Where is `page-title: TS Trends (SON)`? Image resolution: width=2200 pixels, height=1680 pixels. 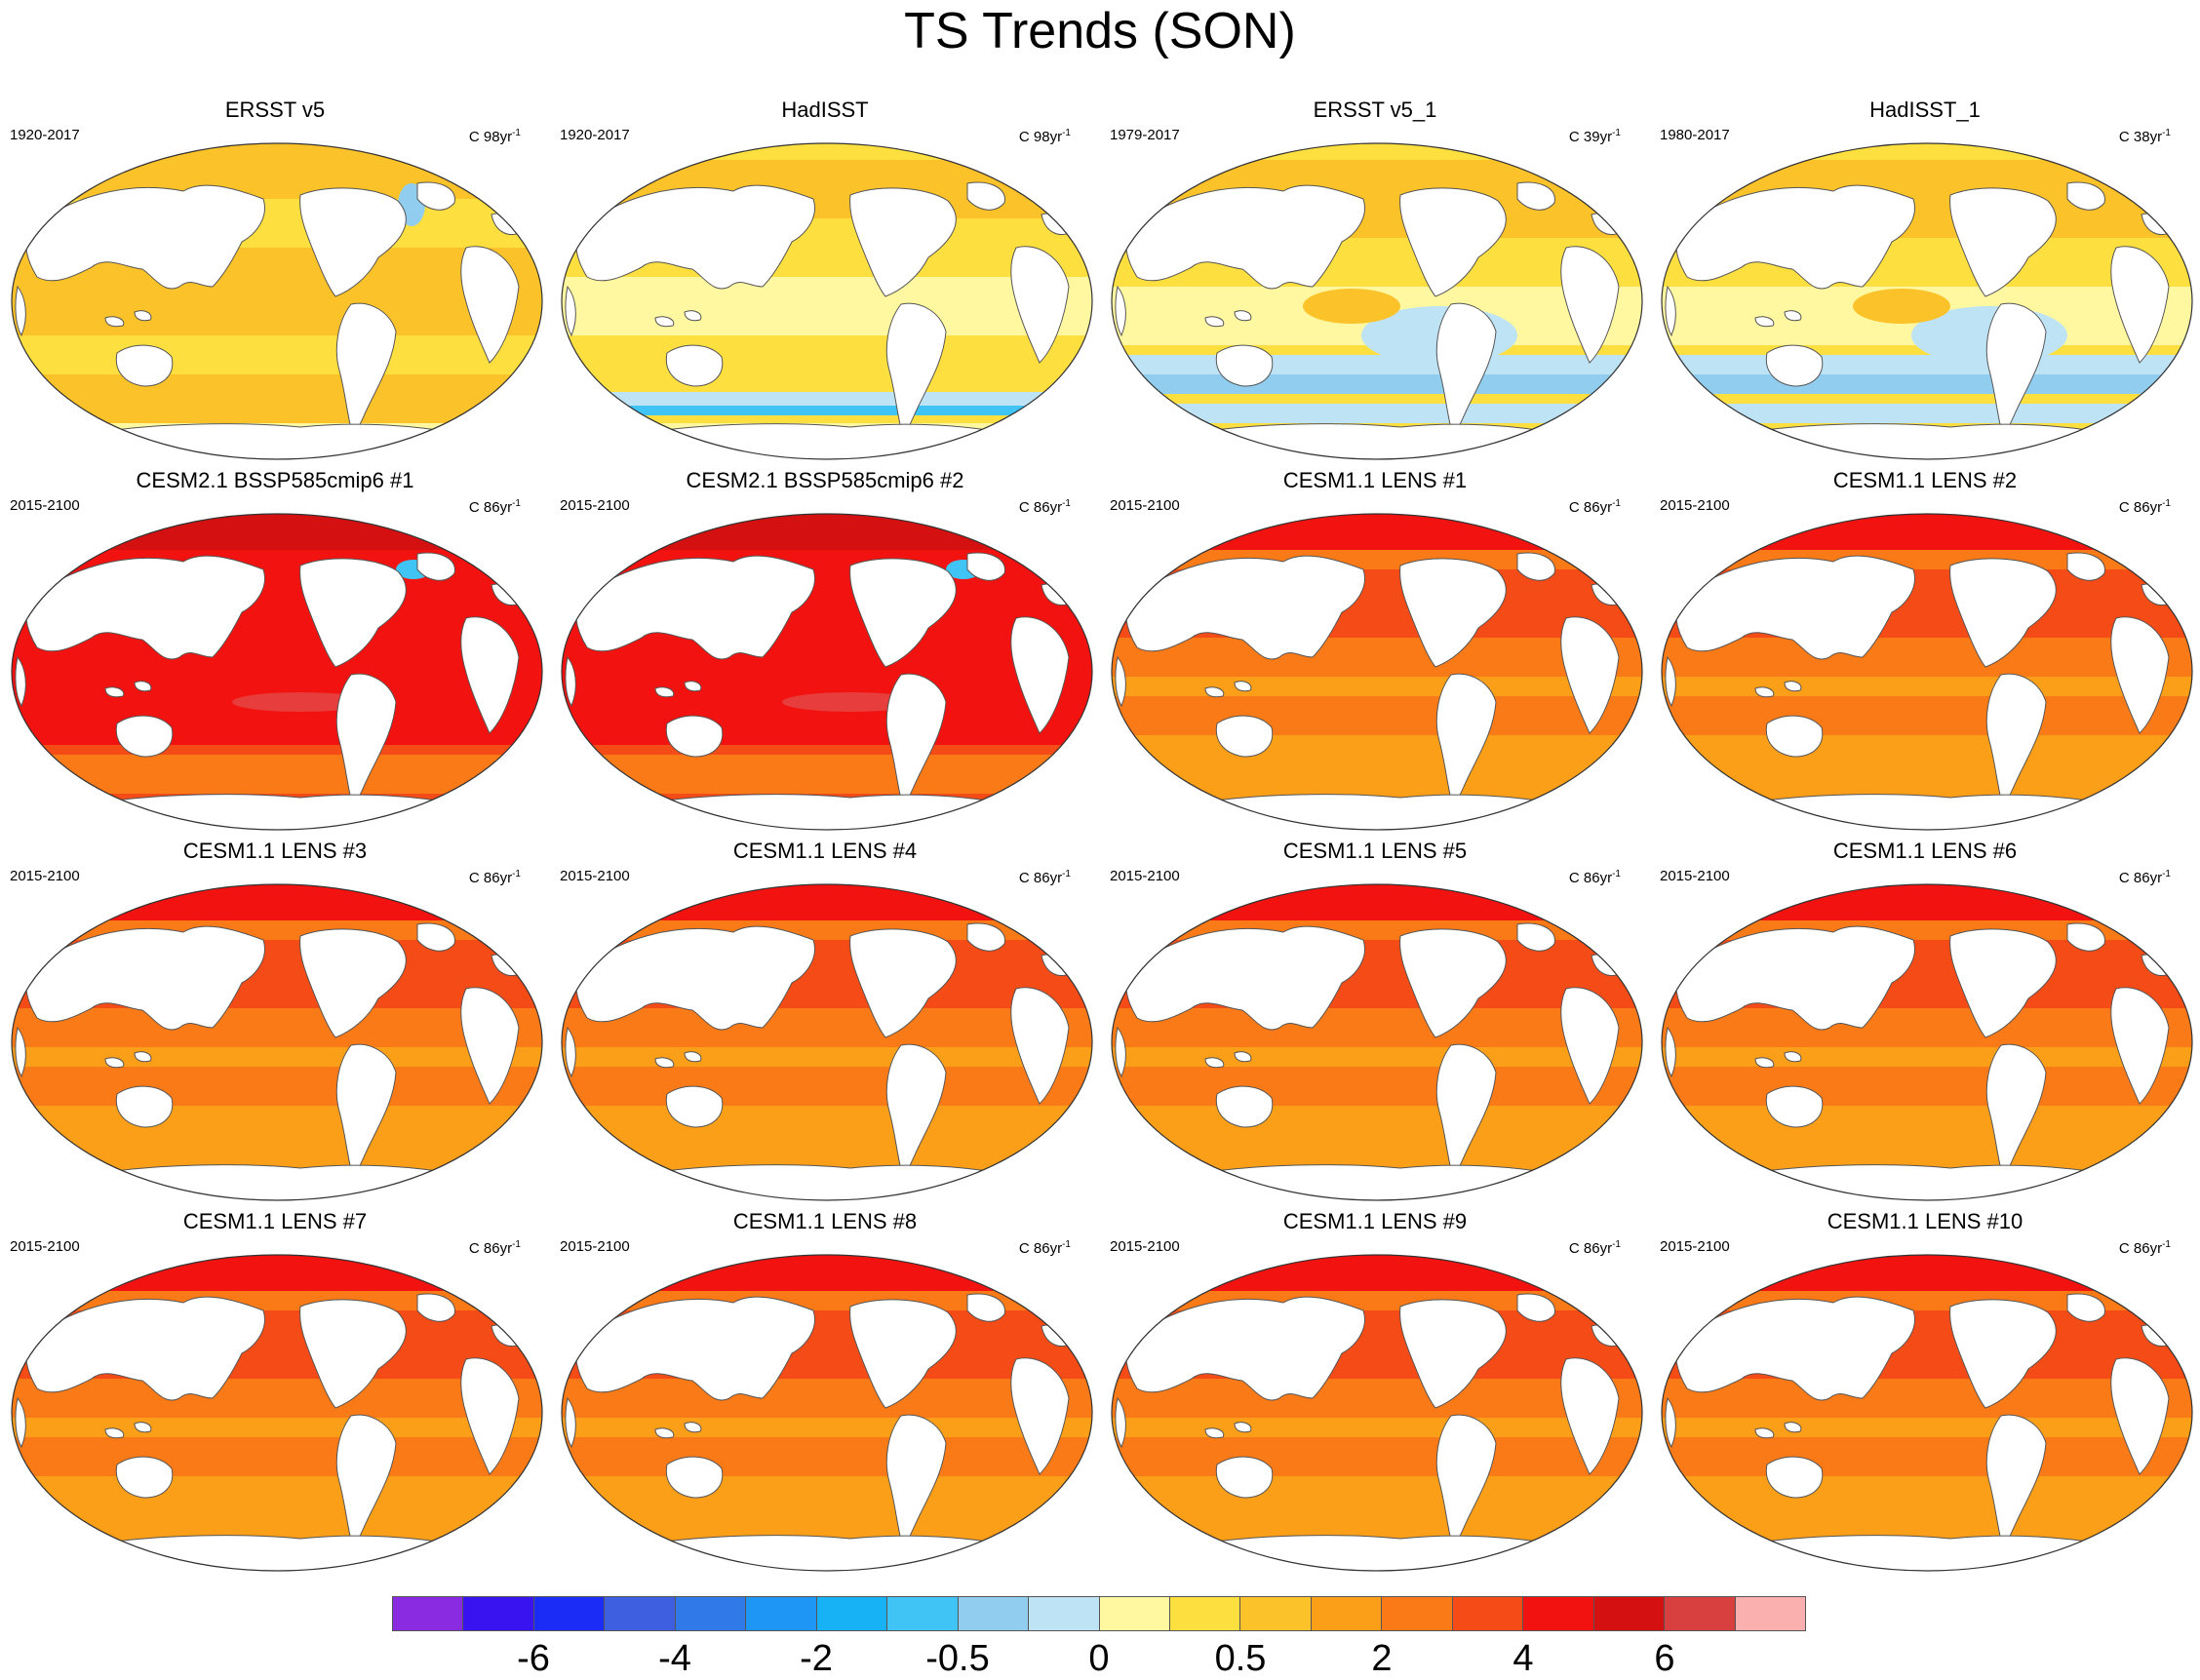 page-title: TS Trends (SON) is located at coordinates (1100, 31).